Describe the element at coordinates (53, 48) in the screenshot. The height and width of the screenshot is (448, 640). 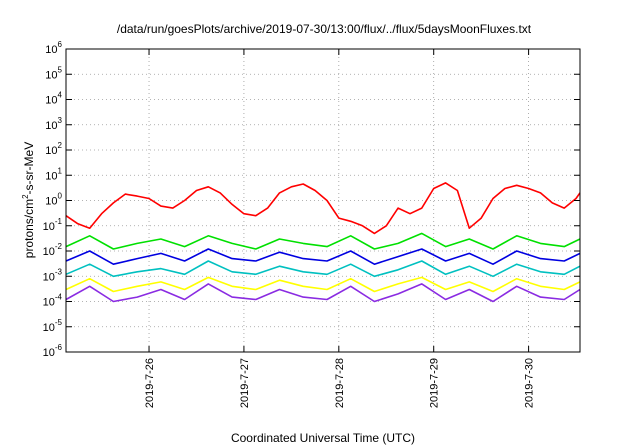
I see `y-tick-label: 10⁶` at that location.